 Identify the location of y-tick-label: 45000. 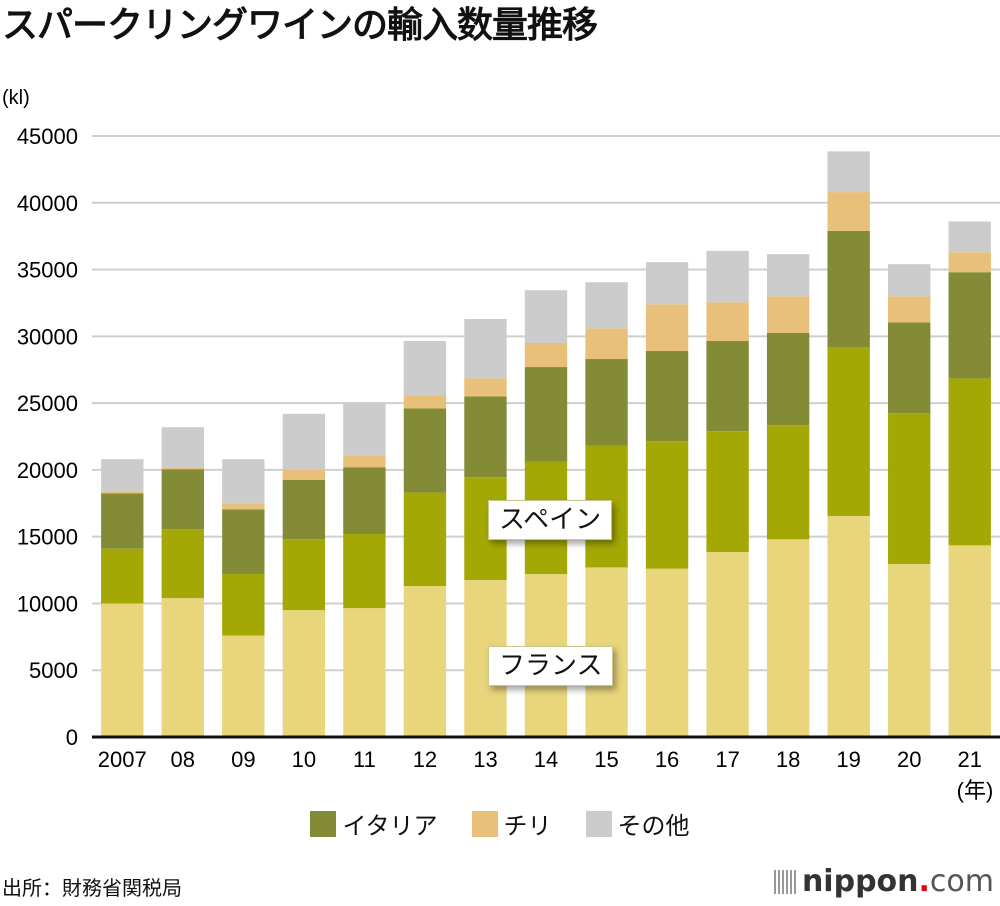
(47, 136).